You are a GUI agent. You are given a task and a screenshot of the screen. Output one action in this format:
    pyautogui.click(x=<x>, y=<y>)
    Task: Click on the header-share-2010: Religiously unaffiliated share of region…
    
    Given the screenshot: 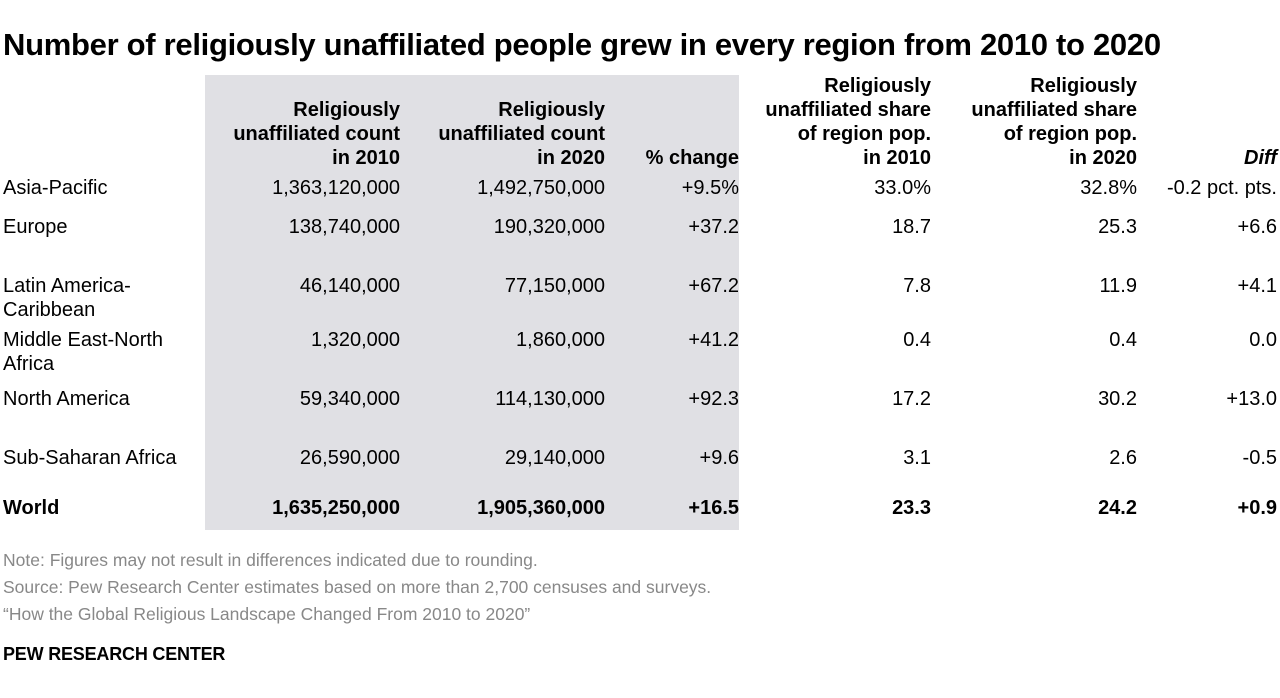 What is the action you would take?
    pyautogui.click(x=848, y=122)
    